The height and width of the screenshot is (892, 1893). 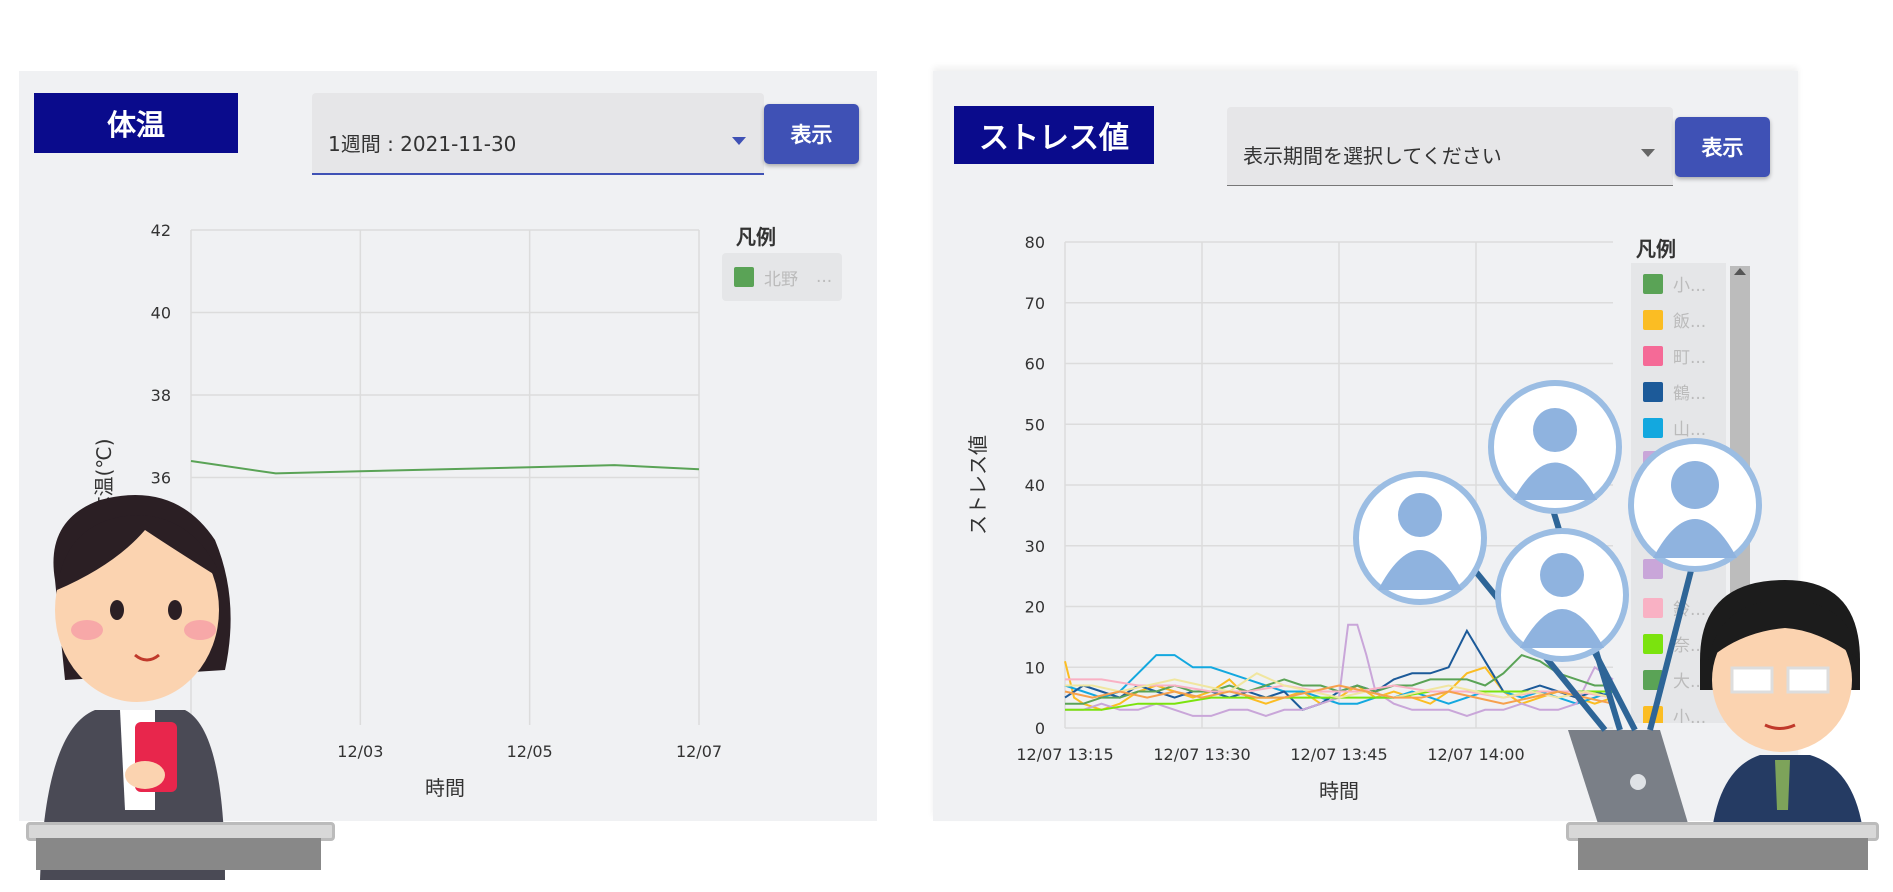 I want to click on y-tick-label: 10, so click(x=1035, y=667).